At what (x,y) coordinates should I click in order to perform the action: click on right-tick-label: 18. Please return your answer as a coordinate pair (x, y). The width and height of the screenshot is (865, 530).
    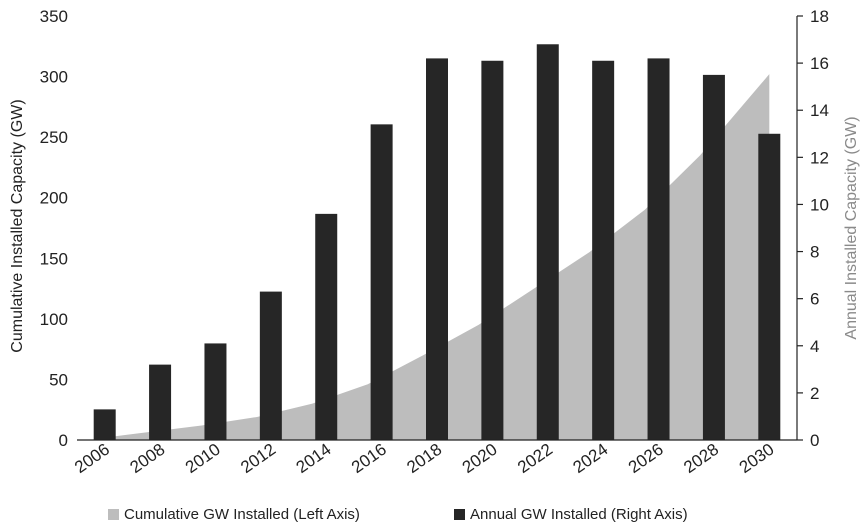
    Looking at the image, I should click on (819, 16).